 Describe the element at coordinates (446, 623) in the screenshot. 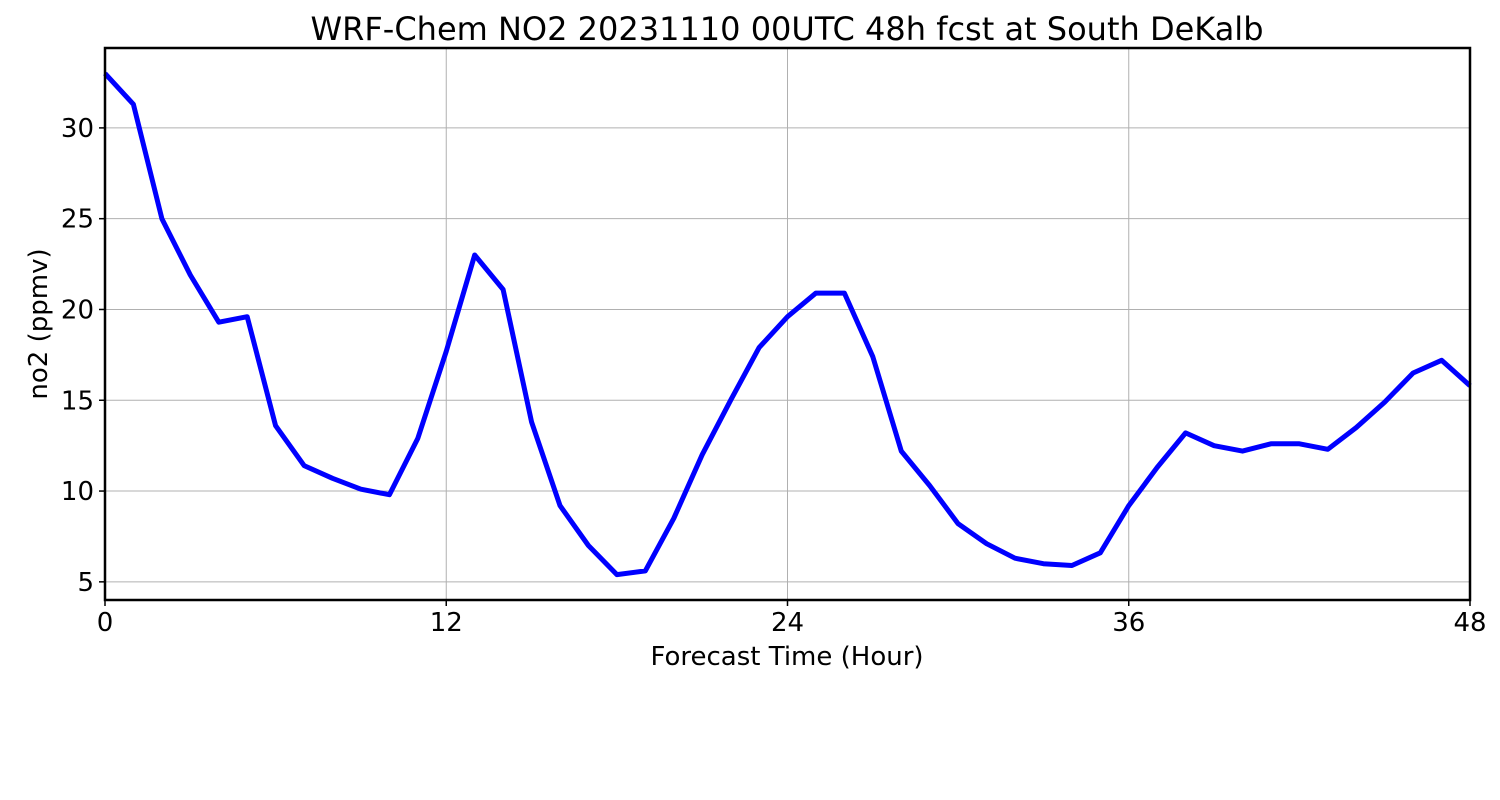

I see `x-tick-label: 12` at that location.